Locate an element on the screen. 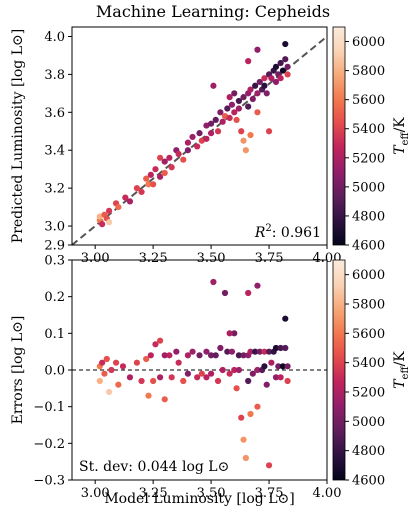  y-tick-label: 3.0 is located at coordinates (54, 227).